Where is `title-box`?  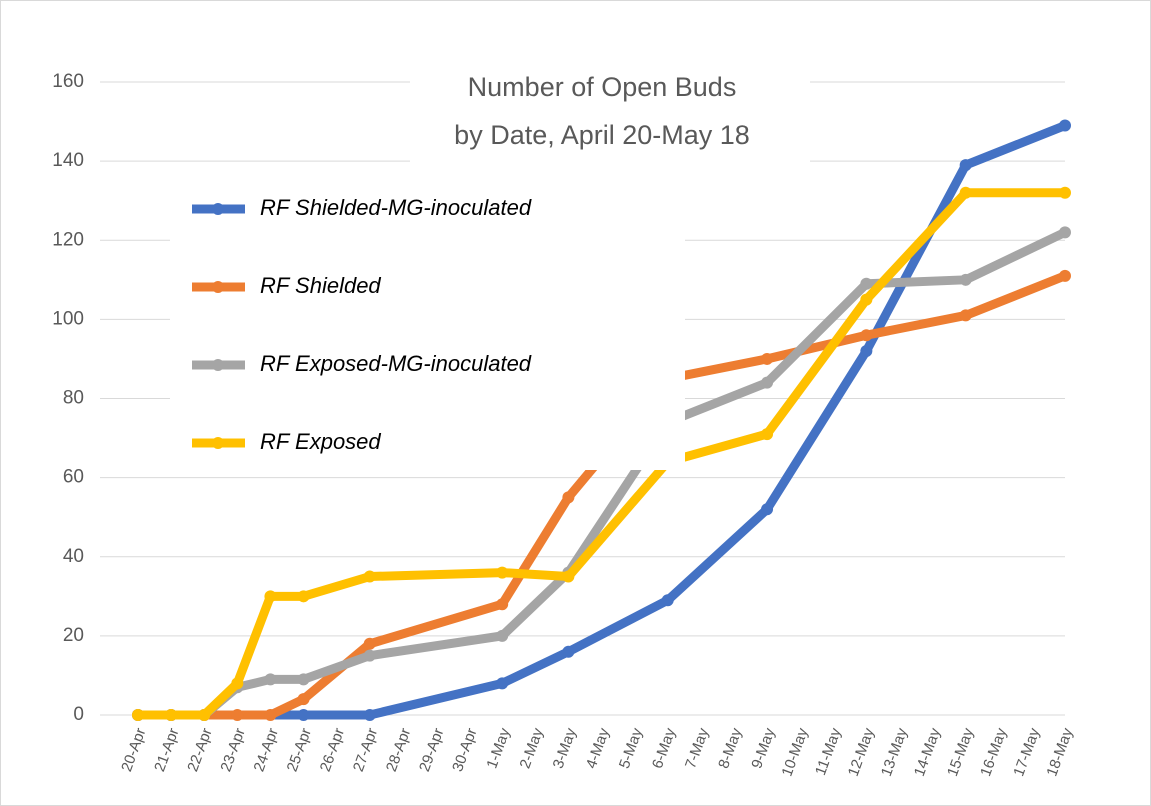 title-box is located at coordinates (610, 112).